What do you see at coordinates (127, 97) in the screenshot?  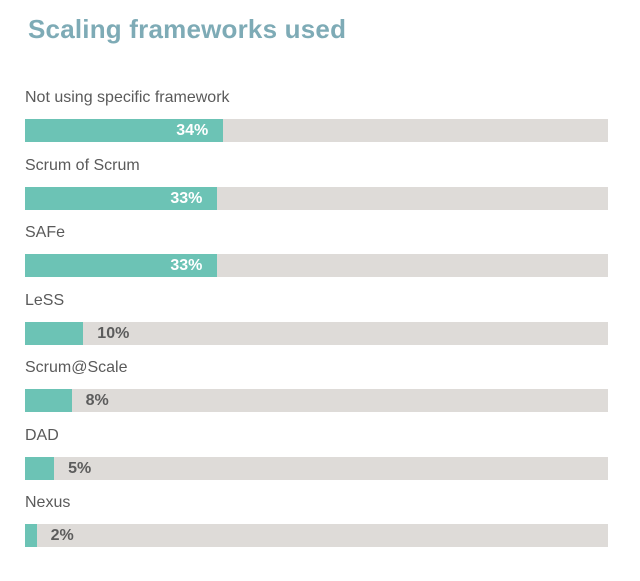 I see `category-label: Not using specific framework` at bounding box center [127, 97].